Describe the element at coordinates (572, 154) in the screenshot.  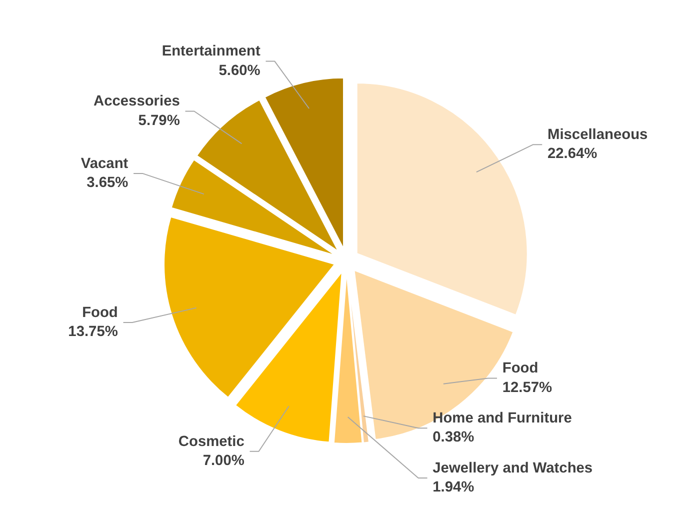
I see `data-label: 22.64%` at that location.